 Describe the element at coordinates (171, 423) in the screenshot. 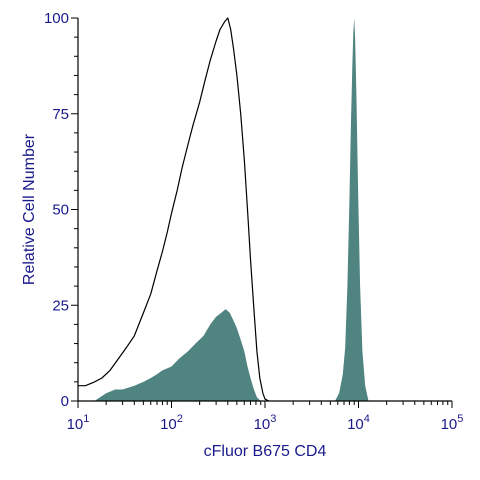

I see `x-tick-label: 10²` at that location.